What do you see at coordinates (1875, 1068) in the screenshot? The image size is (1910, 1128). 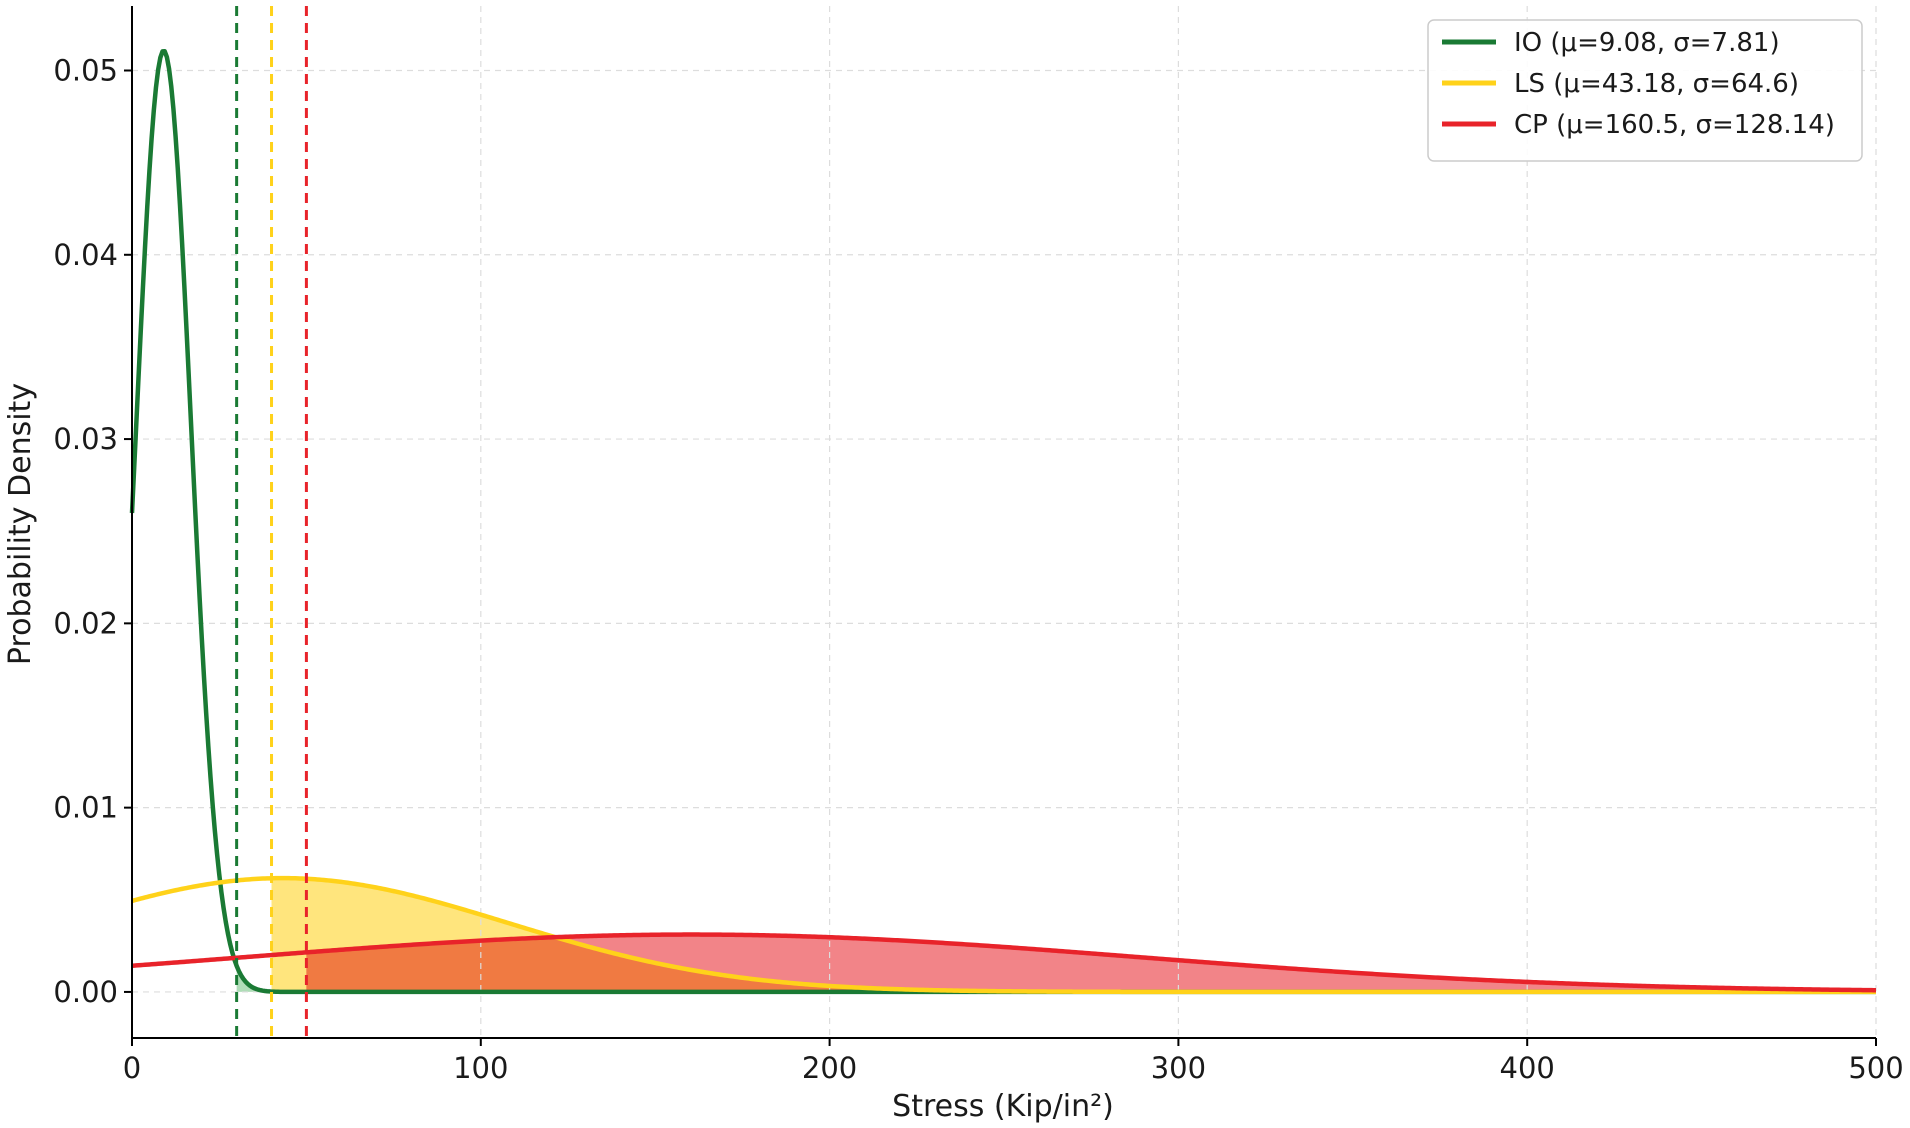 I see `x-tick-label-5: 500` at bounding box center [1875, 1068].